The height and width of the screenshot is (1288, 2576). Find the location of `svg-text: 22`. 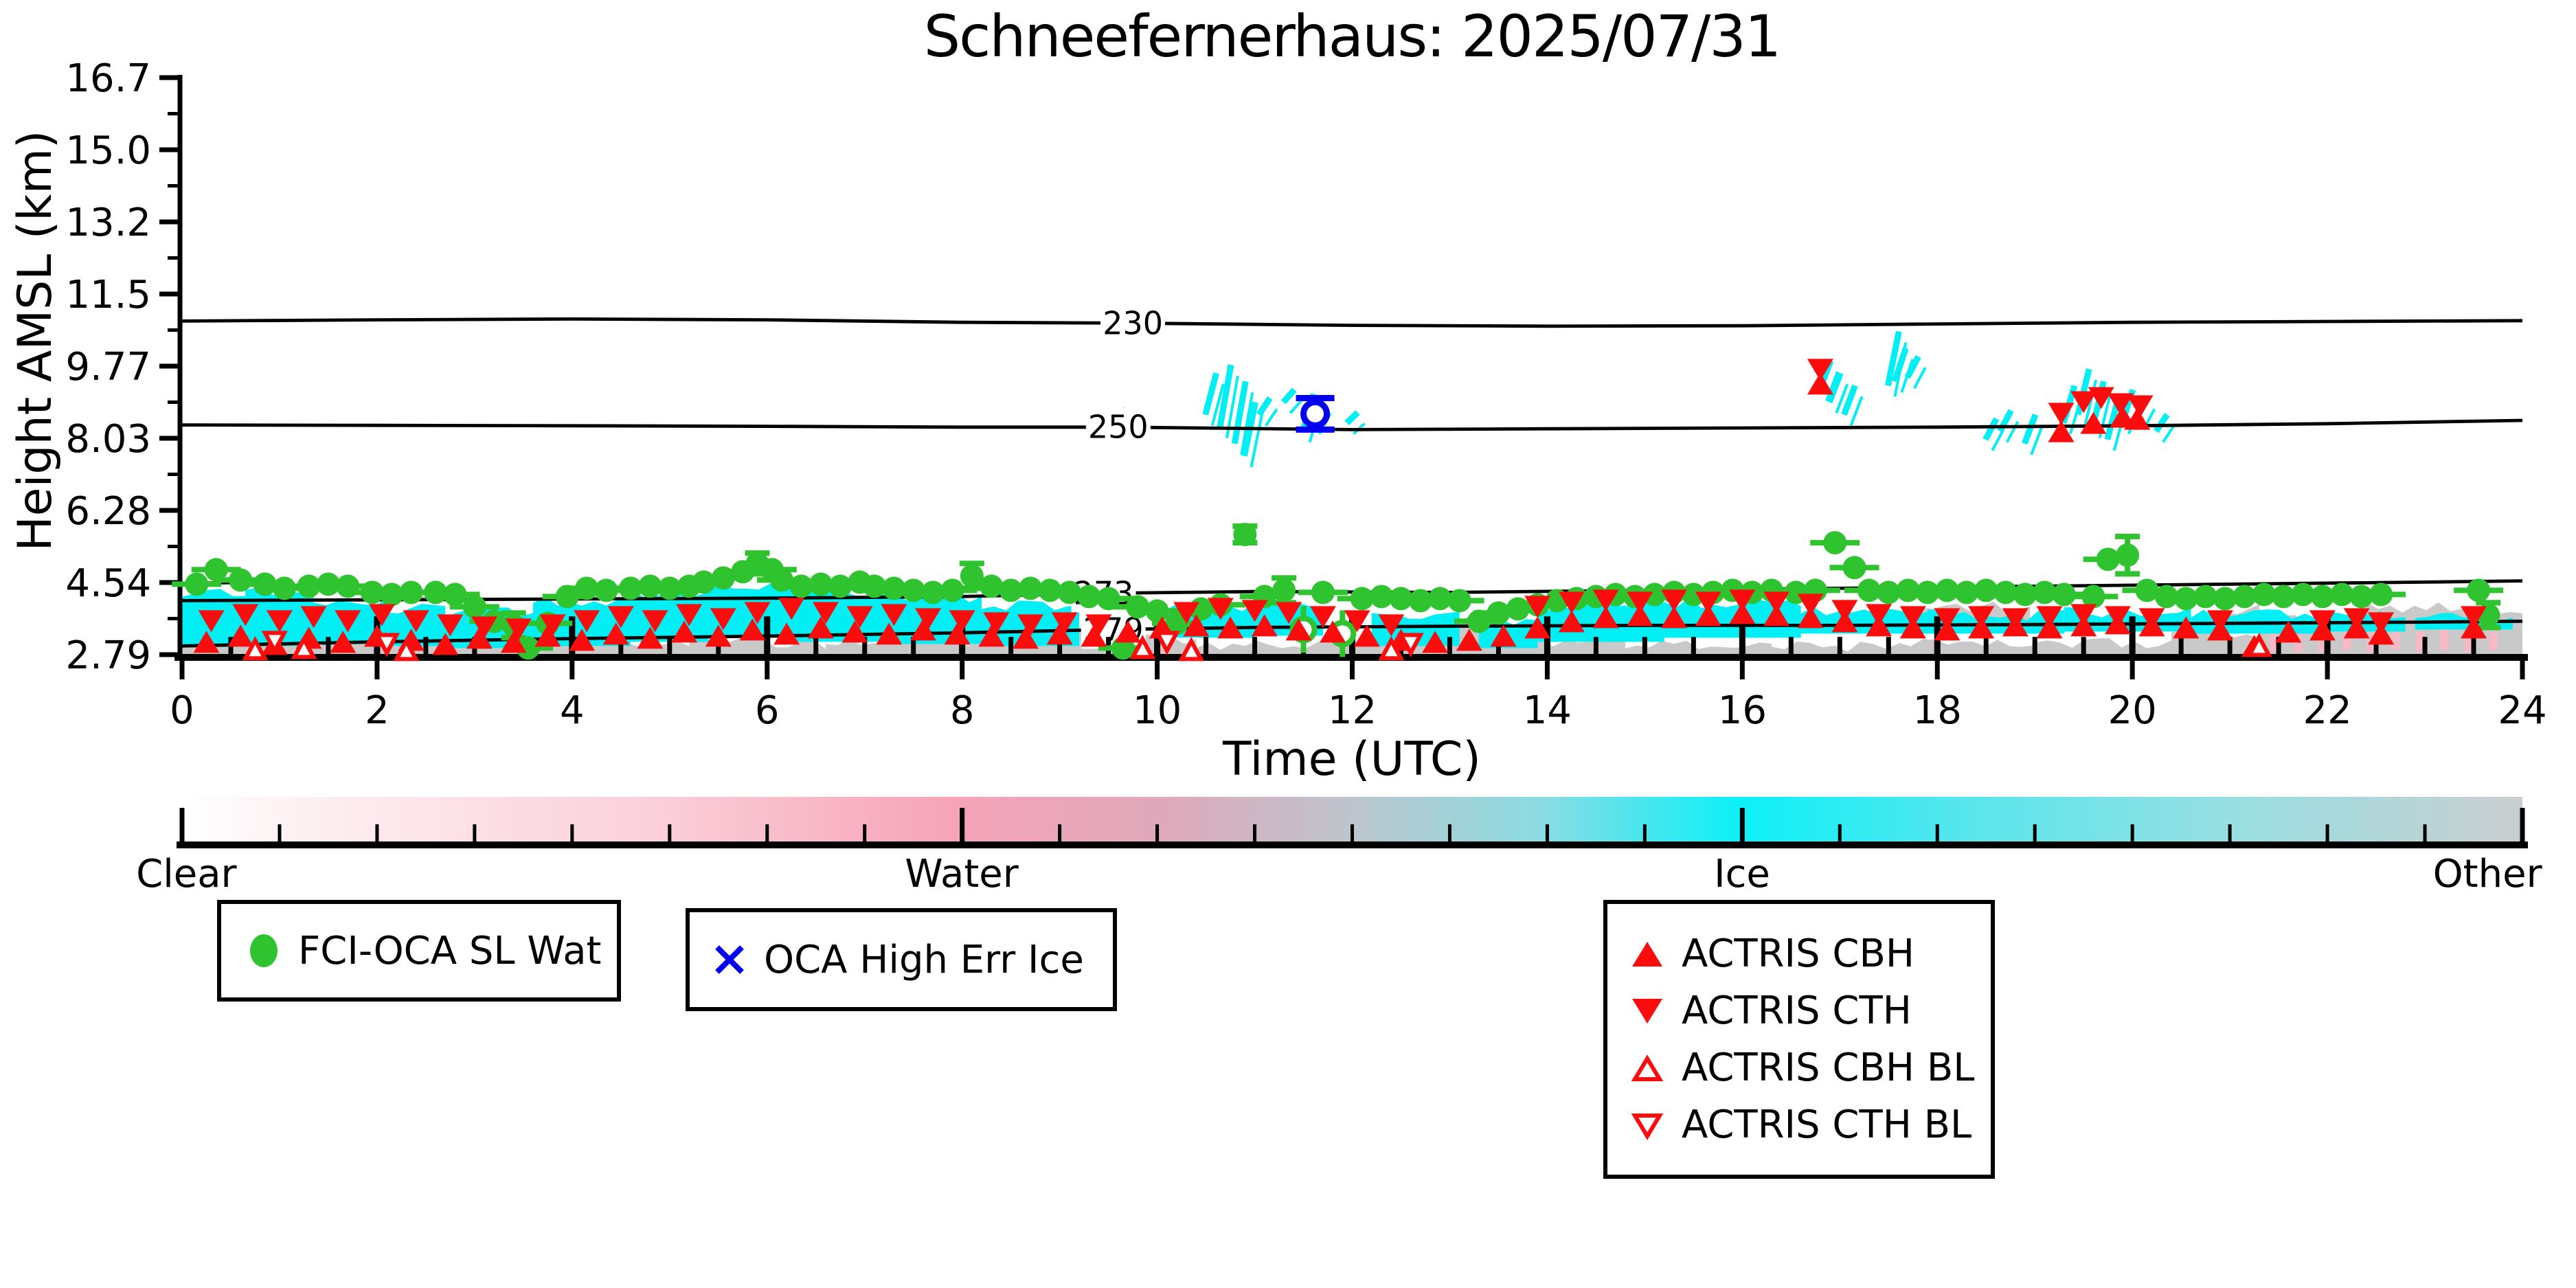

svg-text: 22 is located at coordinates (2327, 710).